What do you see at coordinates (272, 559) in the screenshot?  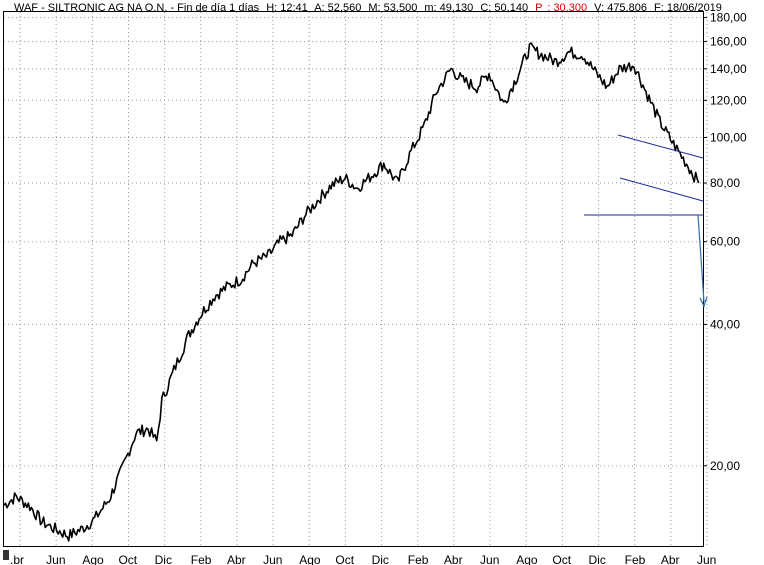 I see `x-tick-label-7: Jun` at bounding box center [272, 559].